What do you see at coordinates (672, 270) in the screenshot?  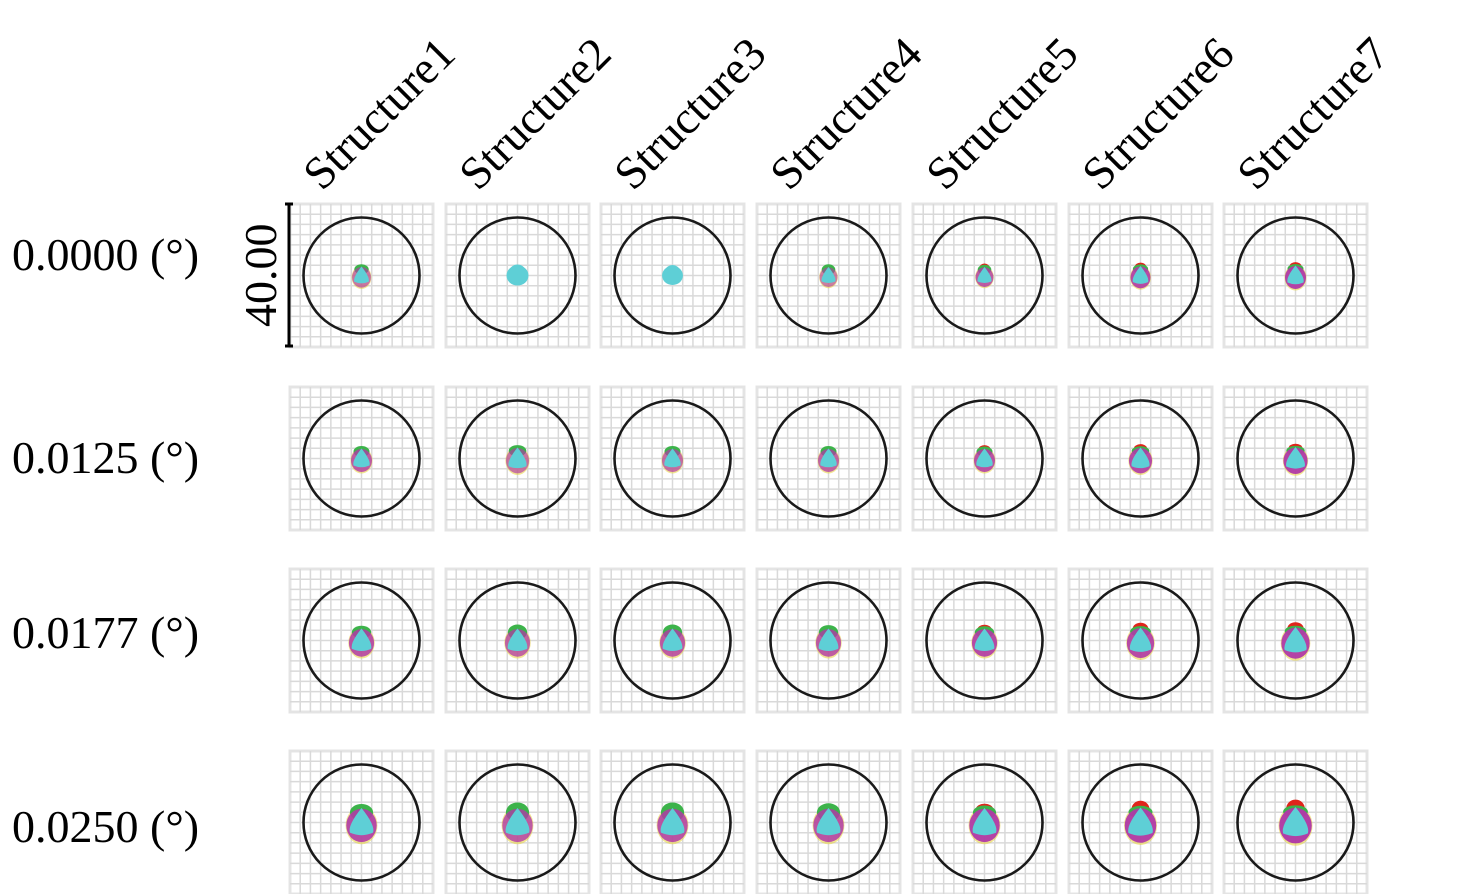 I see `spot-cyan-top` at bounding box center [672, 270].